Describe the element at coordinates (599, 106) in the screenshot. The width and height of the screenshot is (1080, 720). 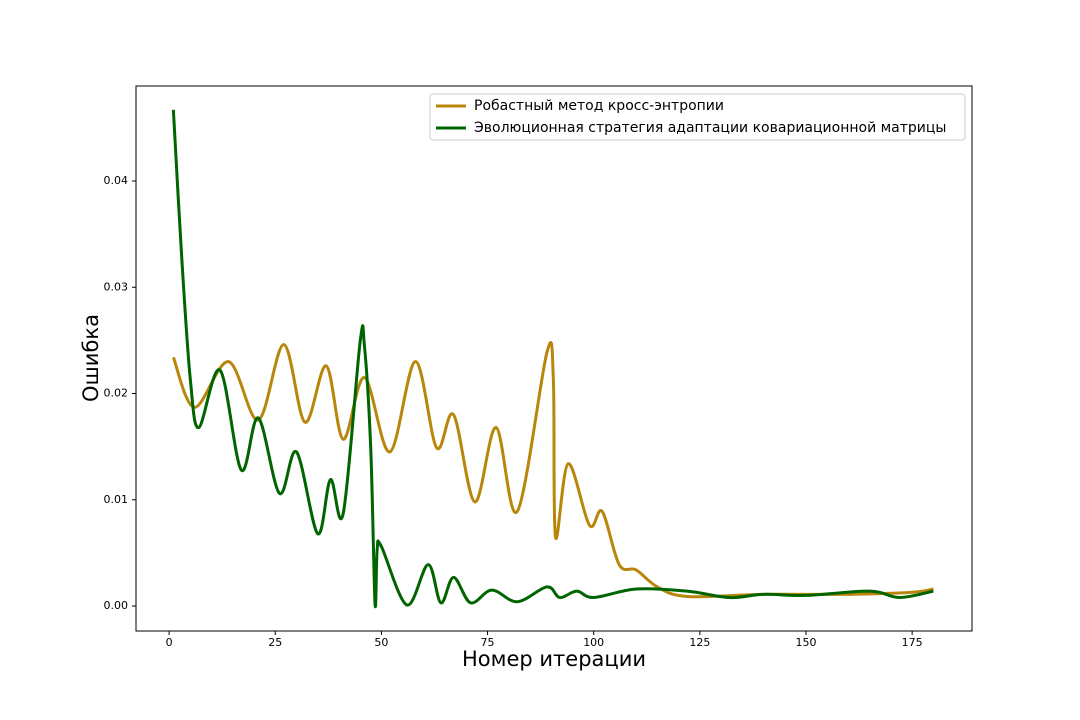
I see `legend-text: Робастный метод кросс-энтропии` at that location.